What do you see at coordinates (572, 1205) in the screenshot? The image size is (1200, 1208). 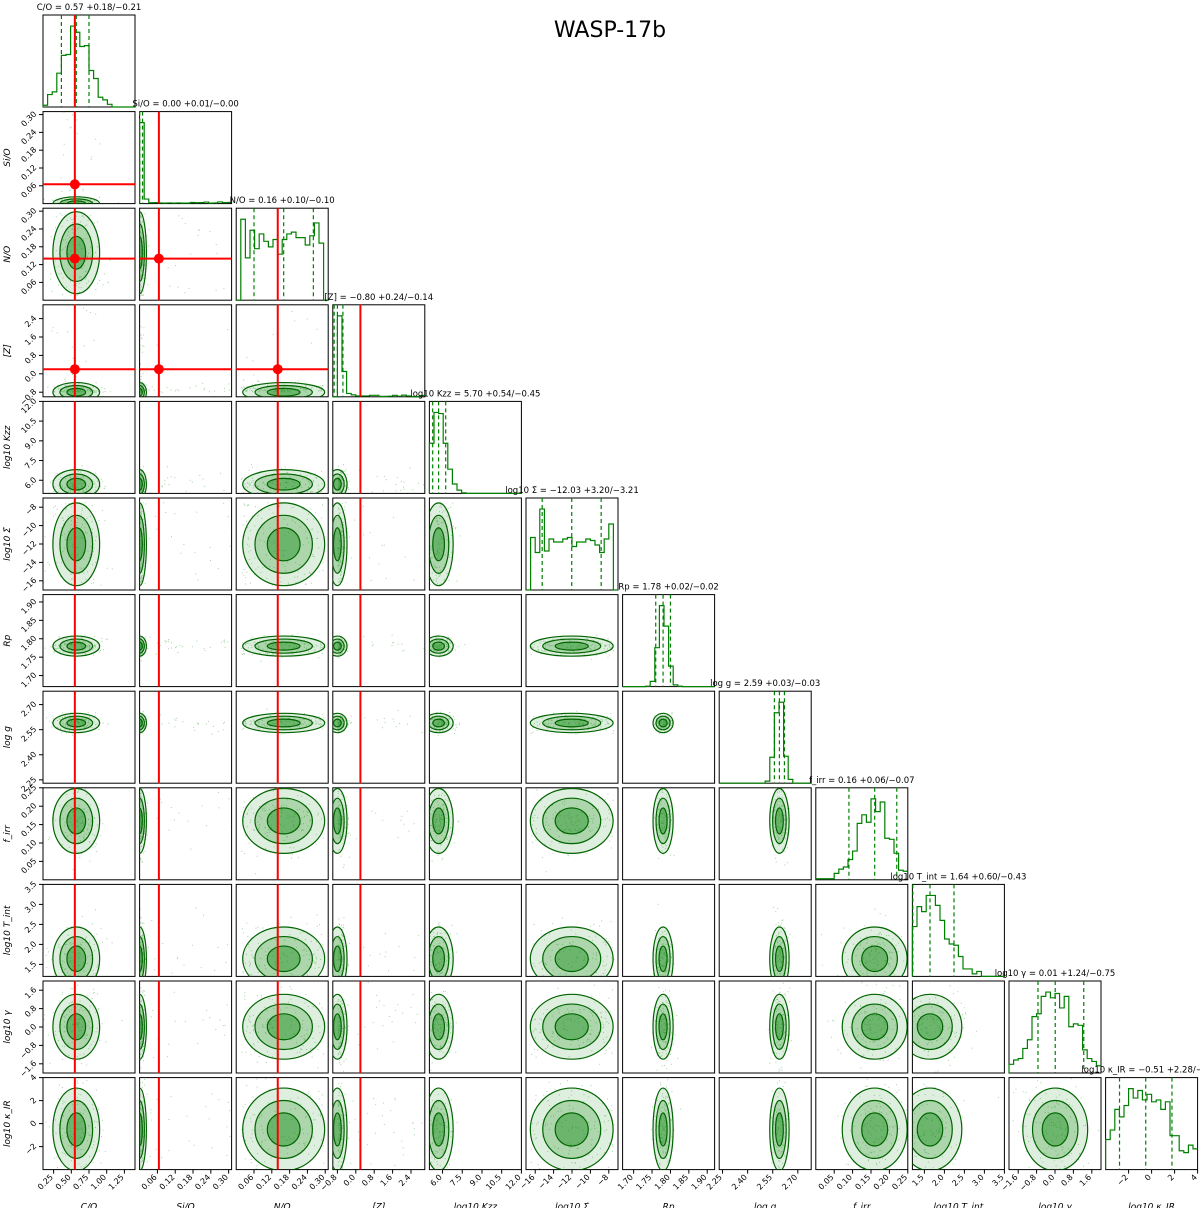 I see `x-axis-label: log10 Σ̇` at bounding box center [572, 1205].